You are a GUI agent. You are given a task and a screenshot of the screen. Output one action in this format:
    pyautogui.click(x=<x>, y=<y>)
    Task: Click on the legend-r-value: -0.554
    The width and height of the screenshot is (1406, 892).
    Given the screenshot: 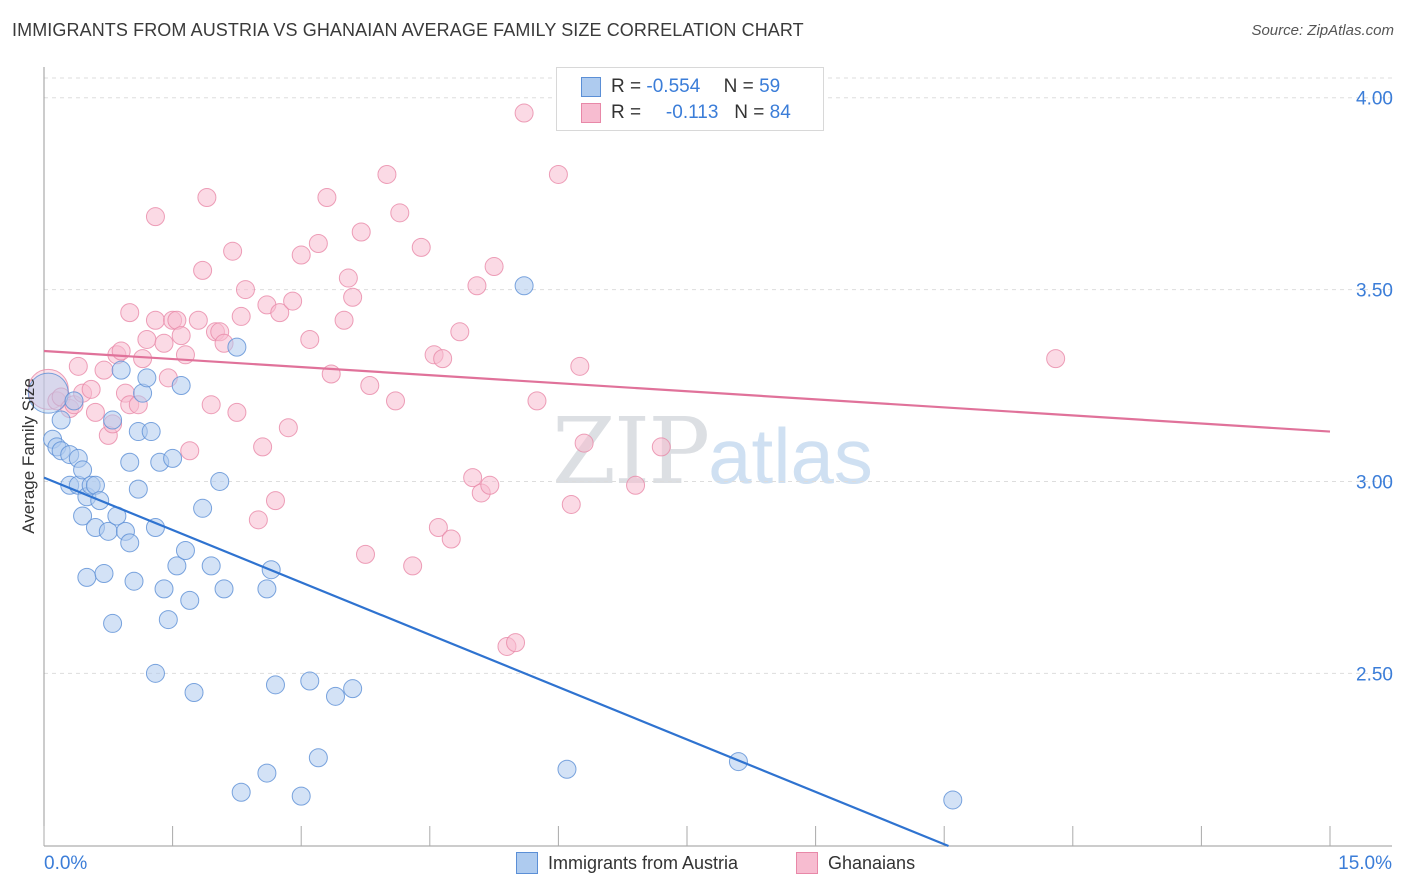 What is the action you would take?
    pyautogui.click(x=673, y=86)
    